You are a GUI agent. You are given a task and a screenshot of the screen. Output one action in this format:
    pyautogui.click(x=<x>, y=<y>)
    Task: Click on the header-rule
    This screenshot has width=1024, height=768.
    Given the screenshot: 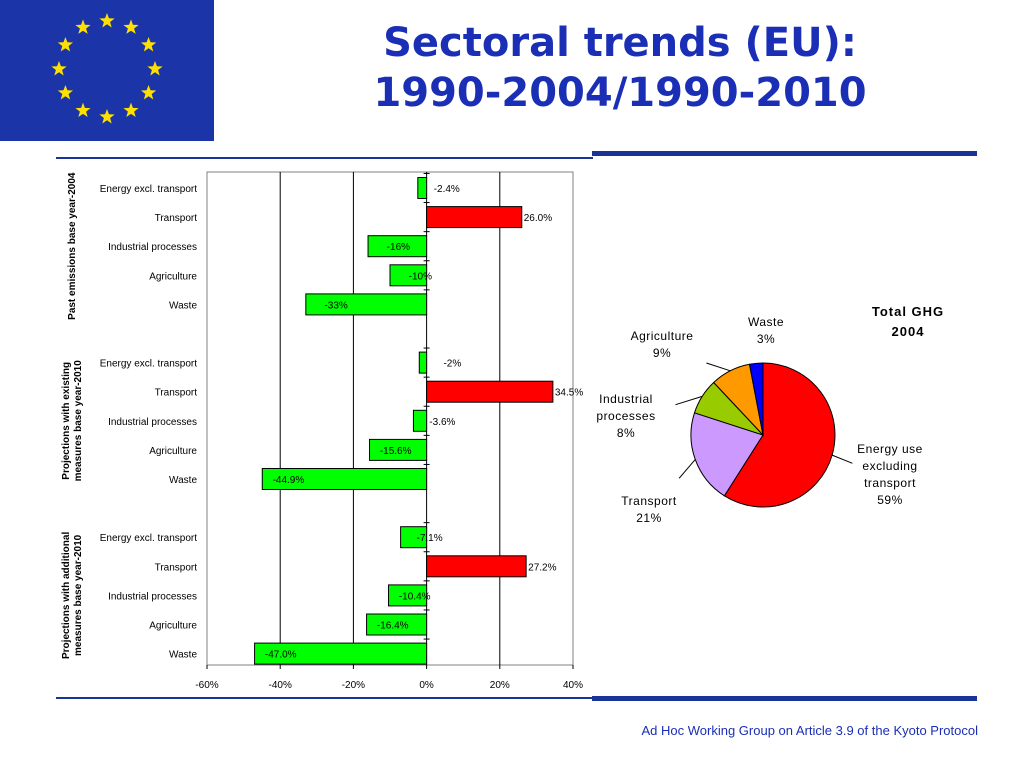 What is the action you would take?
    pyautogui.click(x=784, y=153)
    